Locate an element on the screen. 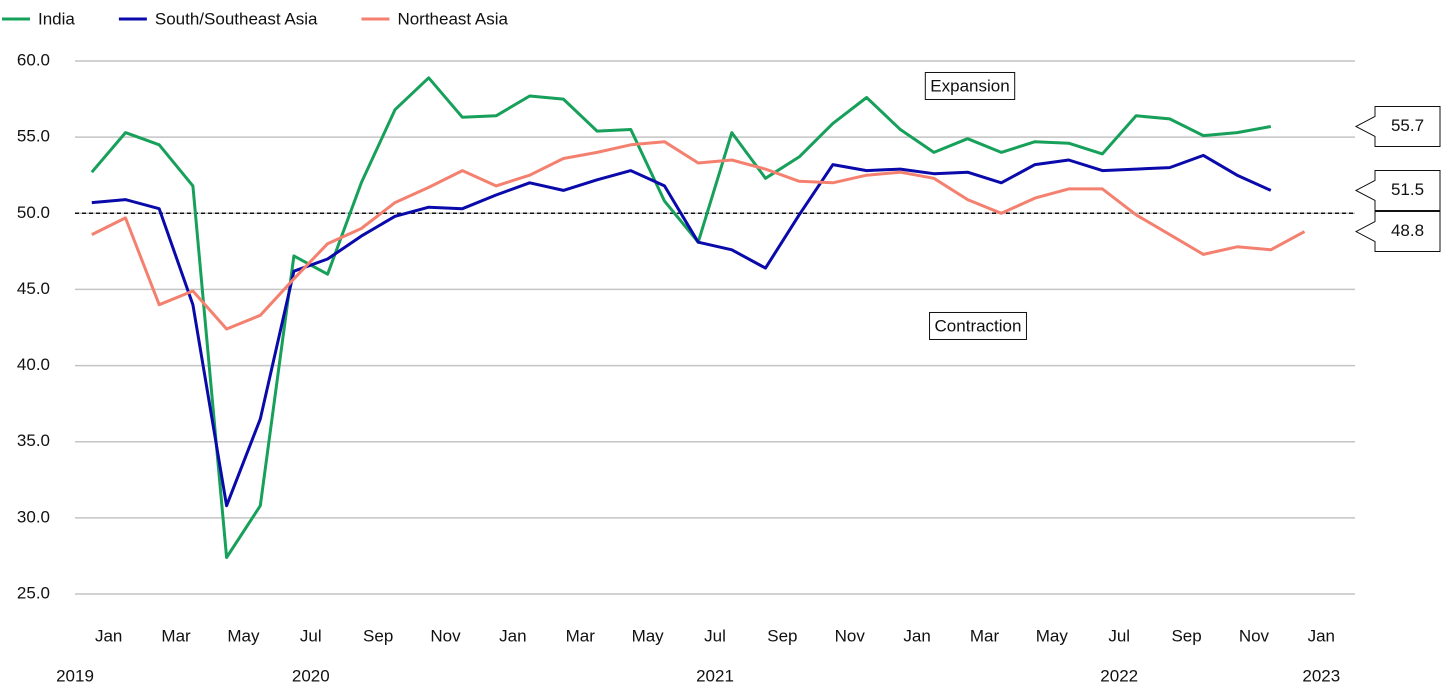 The width and height of the screenshot is (1451, 687). y-tick-label: 30.0 is located at coordinates (33, 516).